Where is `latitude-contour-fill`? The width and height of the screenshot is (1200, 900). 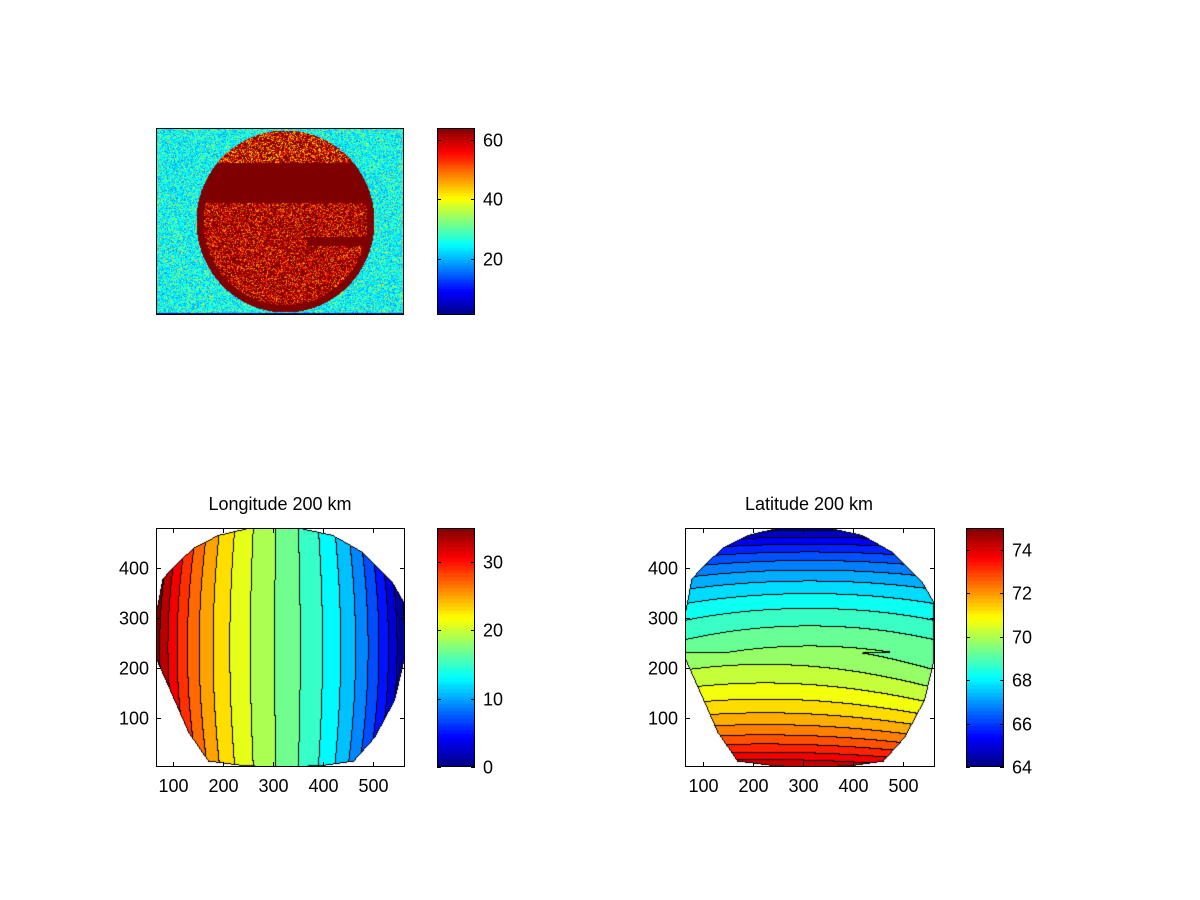 latitude-contour-fill is located at coordinates (810, 647).